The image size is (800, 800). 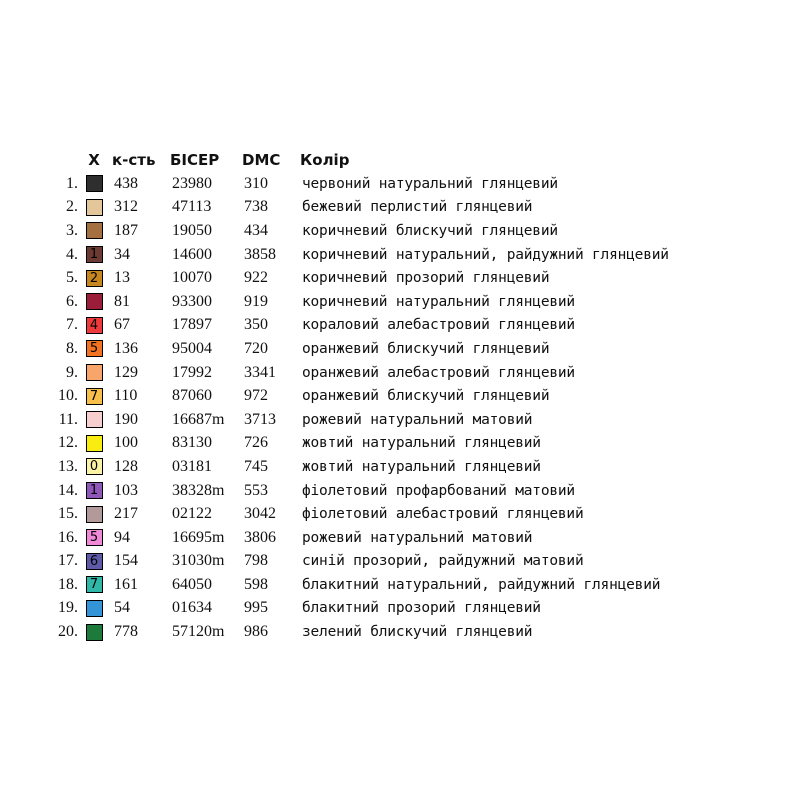 What do you see at coordinates (430, 230) in the screenshot?
I see `row-color-name: коричневий блискучий глянцевий` at bounding box center [430, 230].